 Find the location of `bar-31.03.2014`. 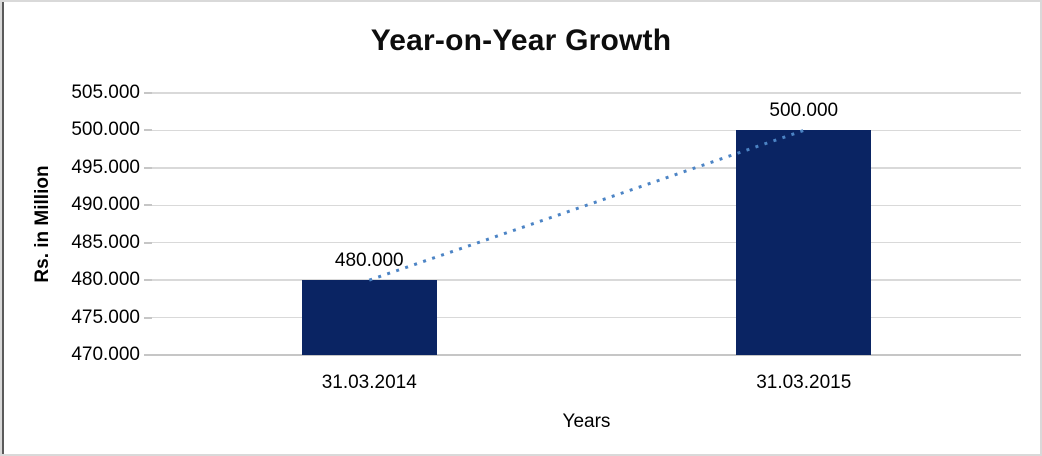

bar-31.03.2014 is located at coordinates (369, 317).